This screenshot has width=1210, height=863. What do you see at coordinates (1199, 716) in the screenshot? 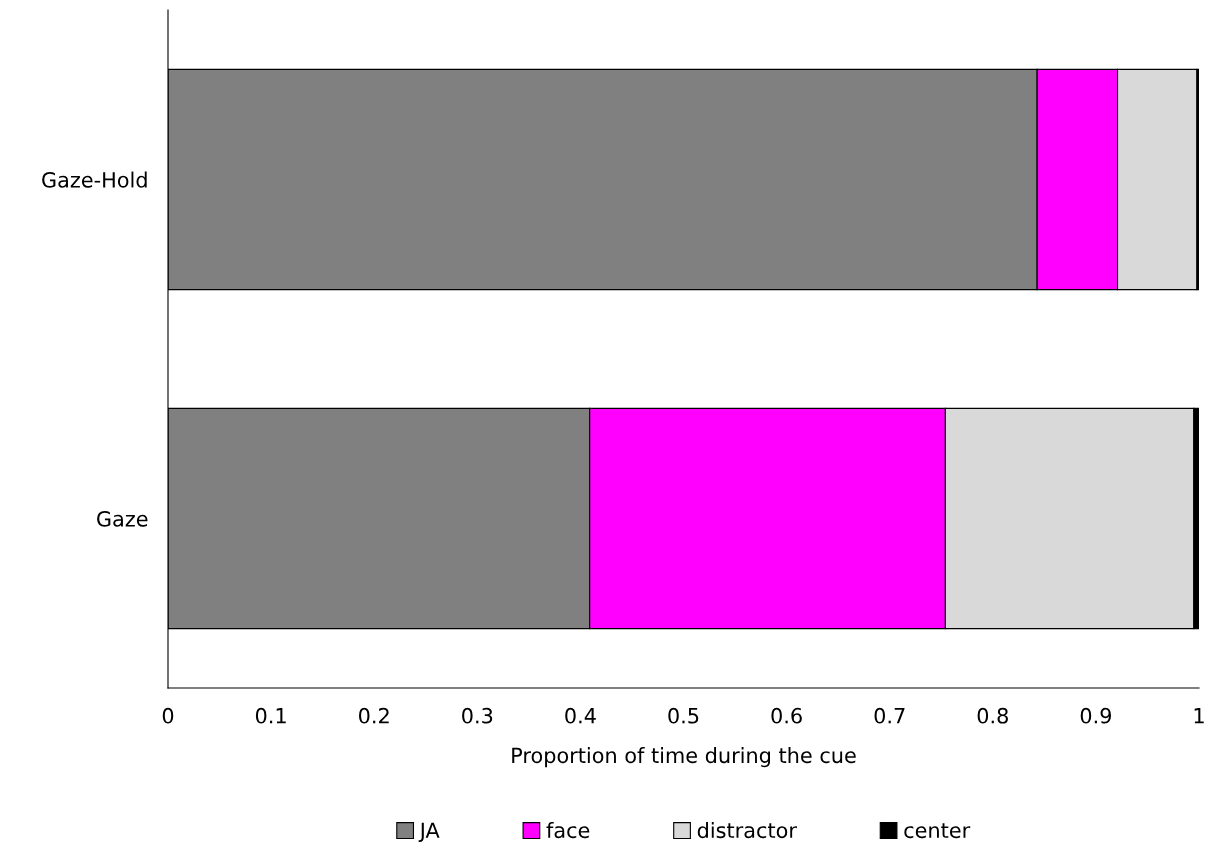
I see `x-tick-label: 1` at bounding box center [1199, 716].